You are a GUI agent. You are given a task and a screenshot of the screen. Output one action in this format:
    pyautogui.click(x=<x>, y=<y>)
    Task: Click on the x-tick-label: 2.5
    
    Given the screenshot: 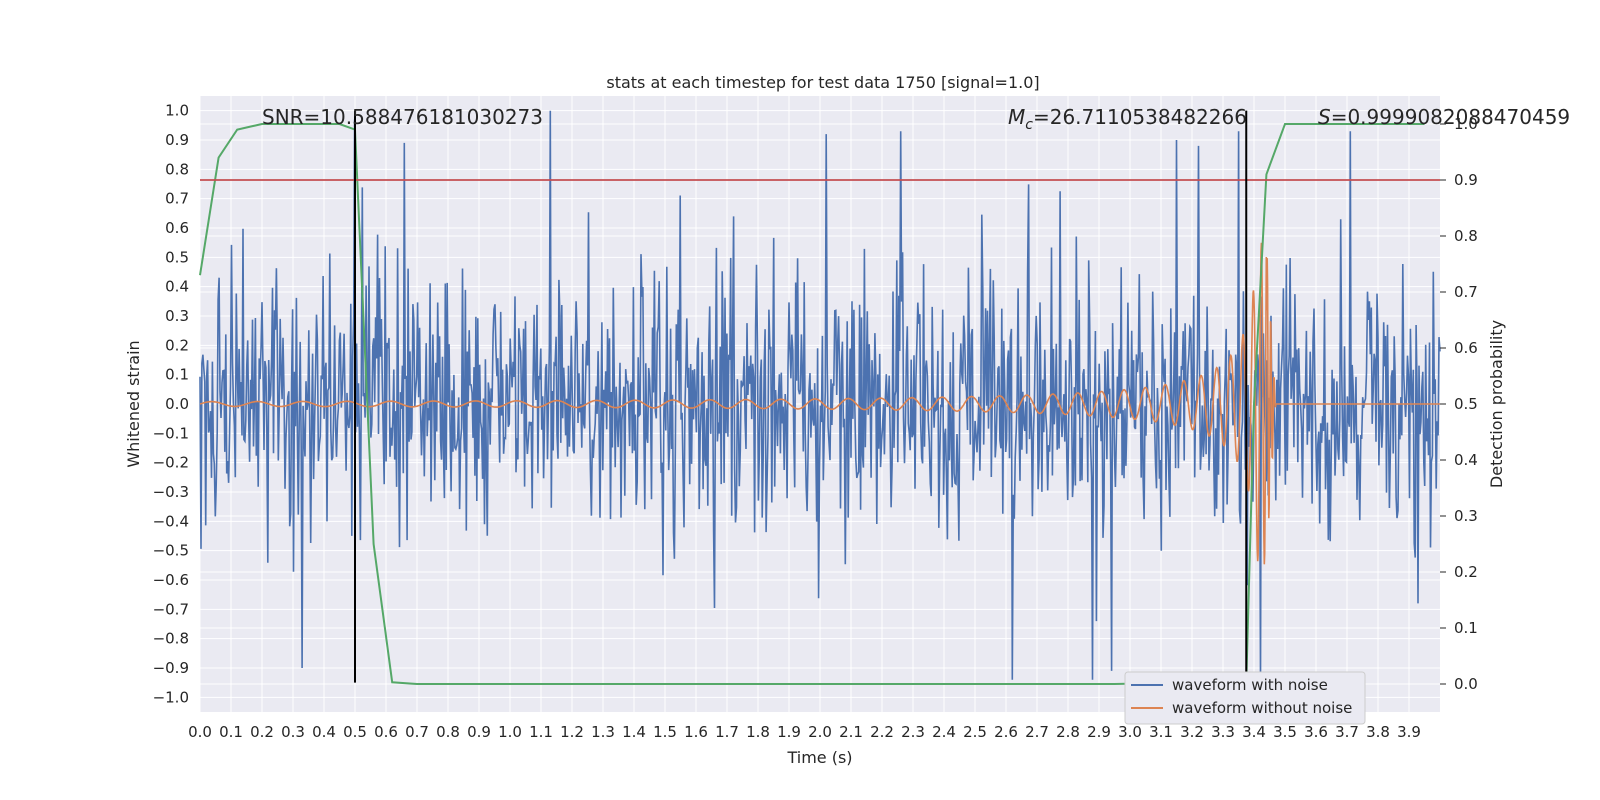 What is the action you would take?
    pyautogui.click(x=975, y=732)
    